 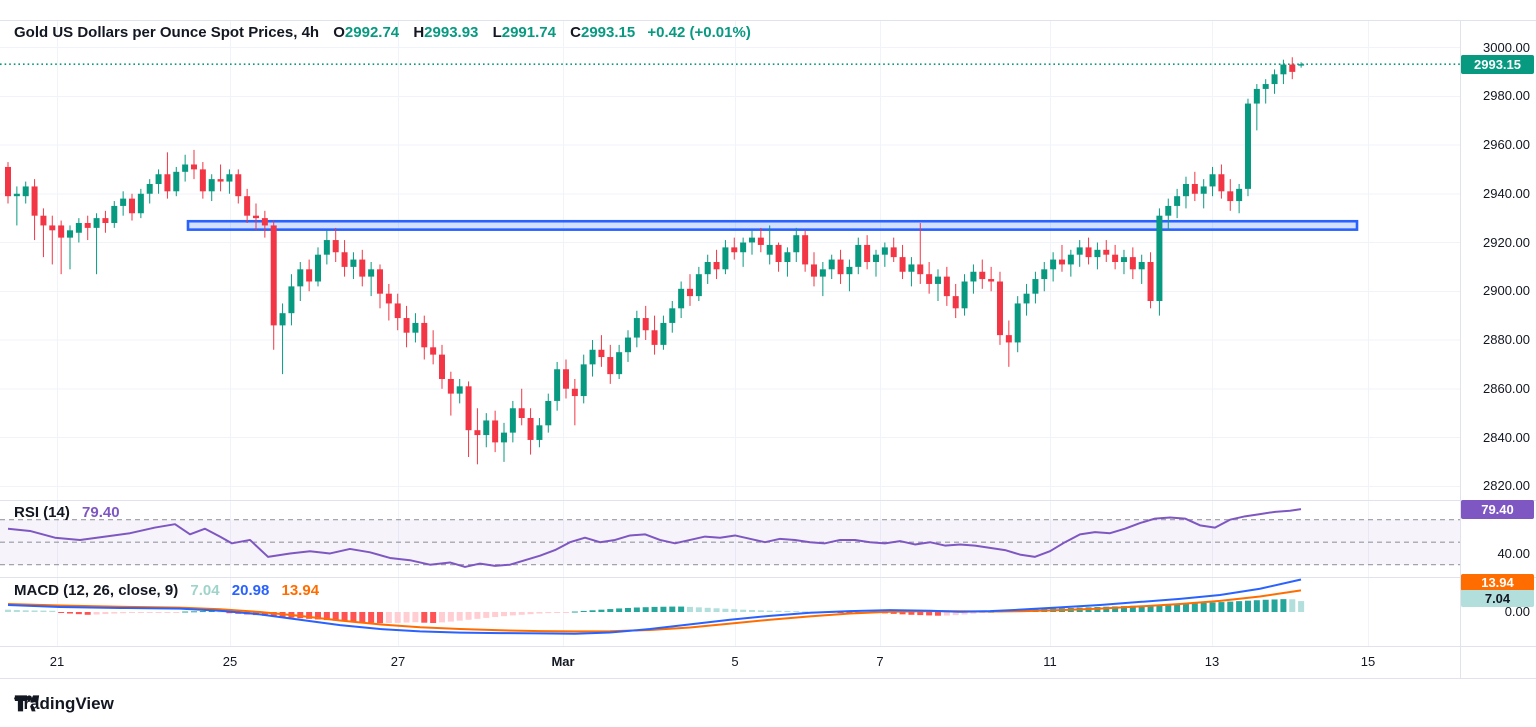 What do you see at coordinates (64, 704) in the screenshot?
I see `tradingview-logo: TradingView` at bounding box center [64, 704].